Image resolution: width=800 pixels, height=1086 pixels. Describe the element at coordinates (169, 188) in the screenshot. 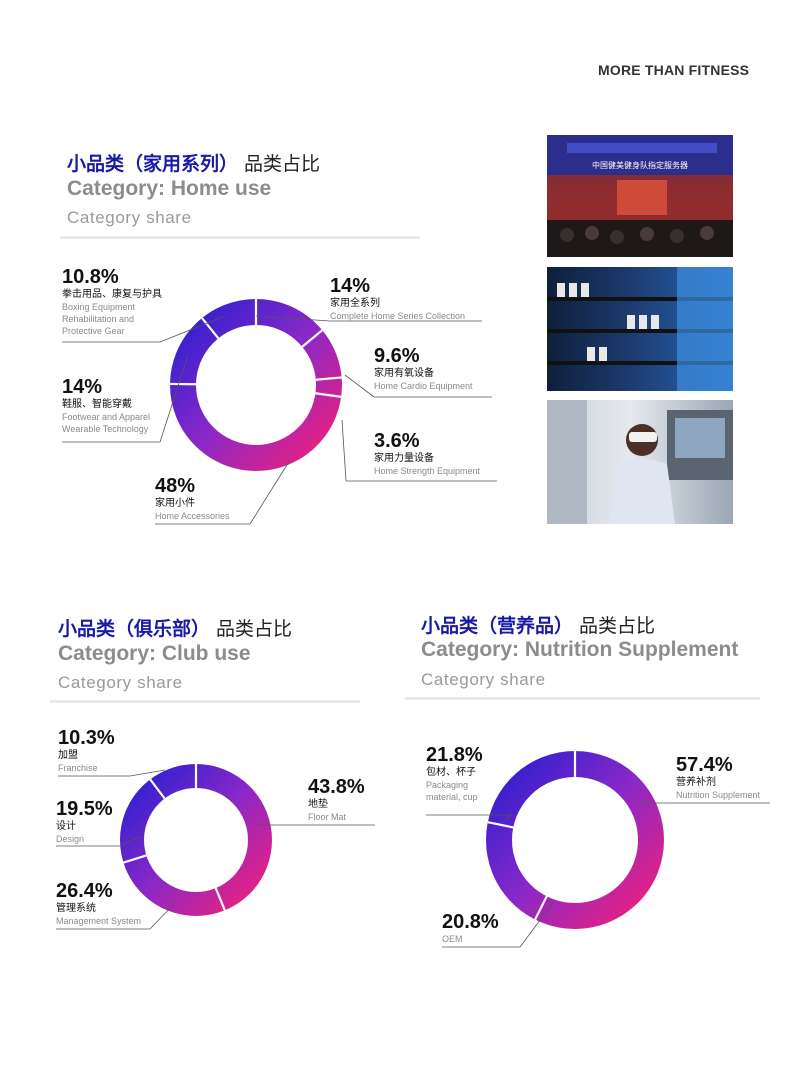

I see `section-title-en: Category: Home use` at that location.